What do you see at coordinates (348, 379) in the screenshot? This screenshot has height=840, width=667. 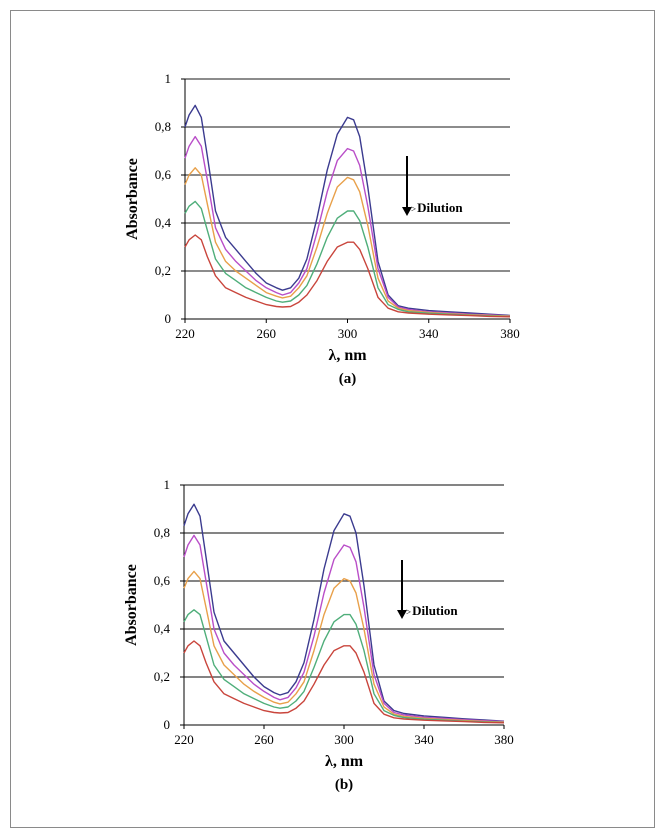 I see `panel-label: (a)` at bounding box center [348, 379].